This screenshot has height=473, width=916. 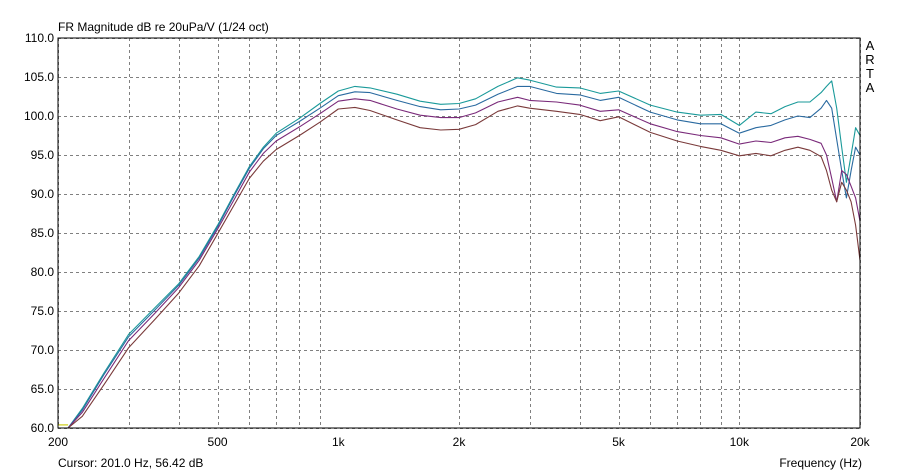 What do you see at coordinates (43, 350) in the screenshot?
I see `y-tick-label: 70.0` at bounding box center [43, 350].